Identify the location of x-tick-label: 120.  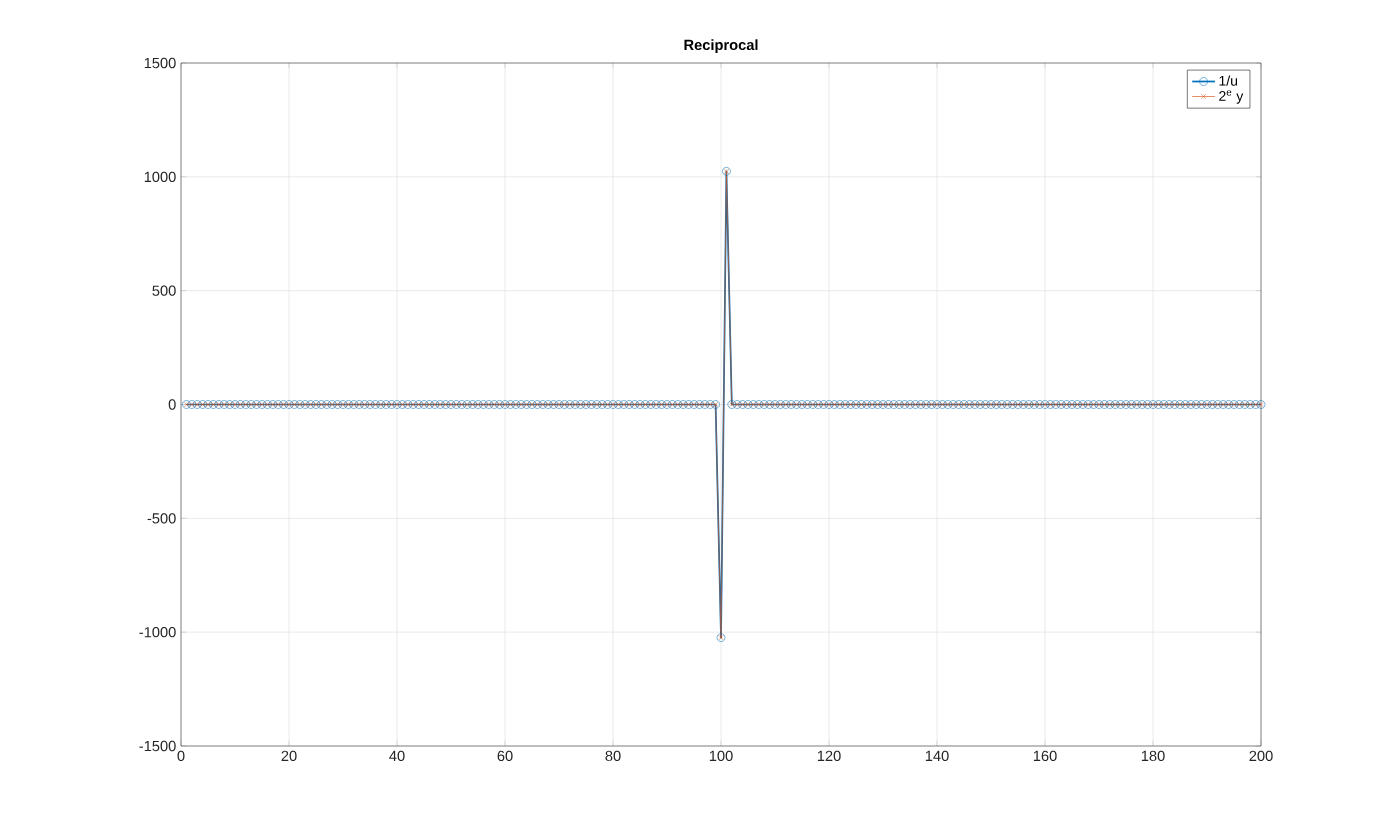
(829, 756).